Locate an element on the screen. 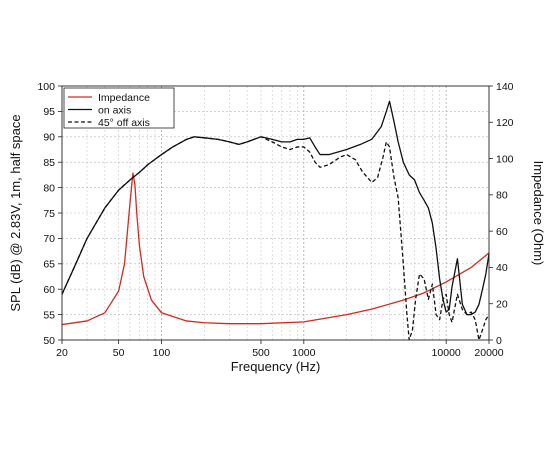 The image size is (550, 450). x-tick-label: 50 is located at coordinates (119, 353).